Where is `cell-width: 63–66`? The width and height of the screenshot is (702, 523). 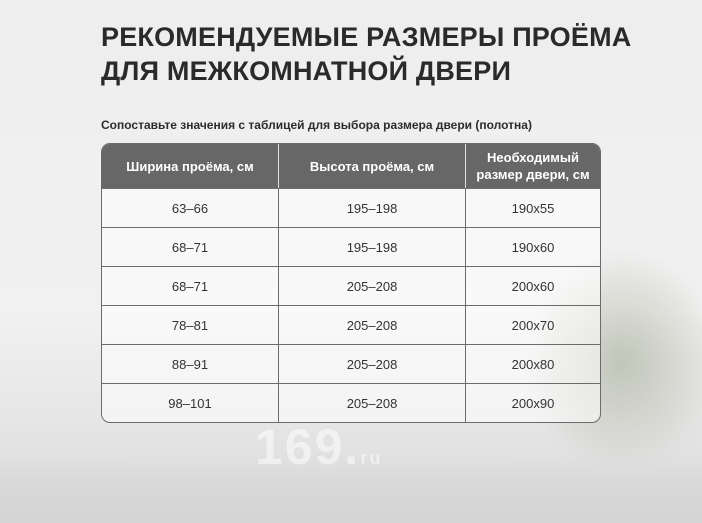
cell-width: 63–66 is located at coordinates (190, 207).